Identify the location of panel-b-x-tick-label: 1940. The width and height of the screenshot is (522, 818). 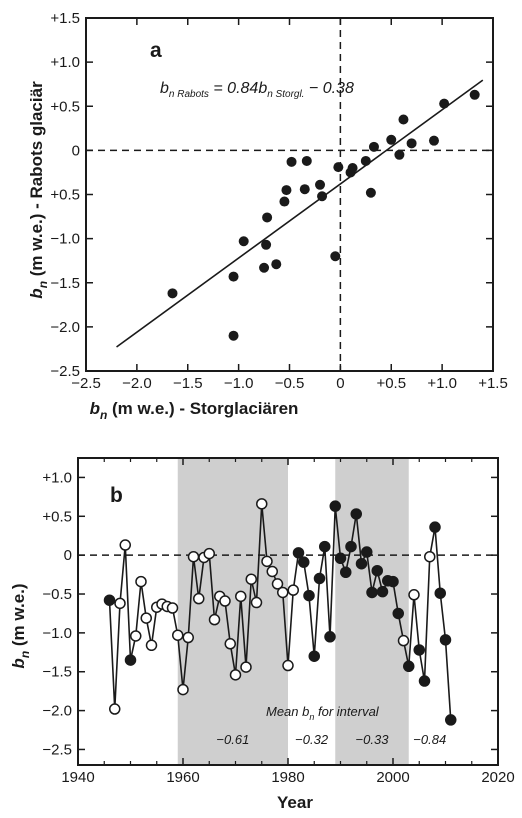
(77, 777).